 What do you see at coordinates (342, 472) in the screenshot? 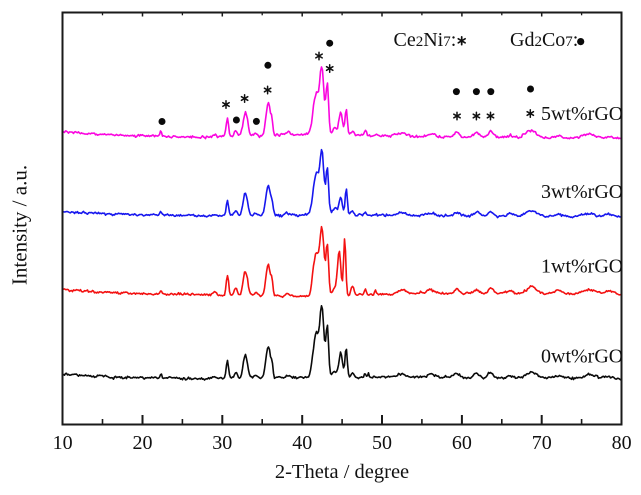
I see `svg-text: 2-Theta / degree` at bounding box center [342, 472].